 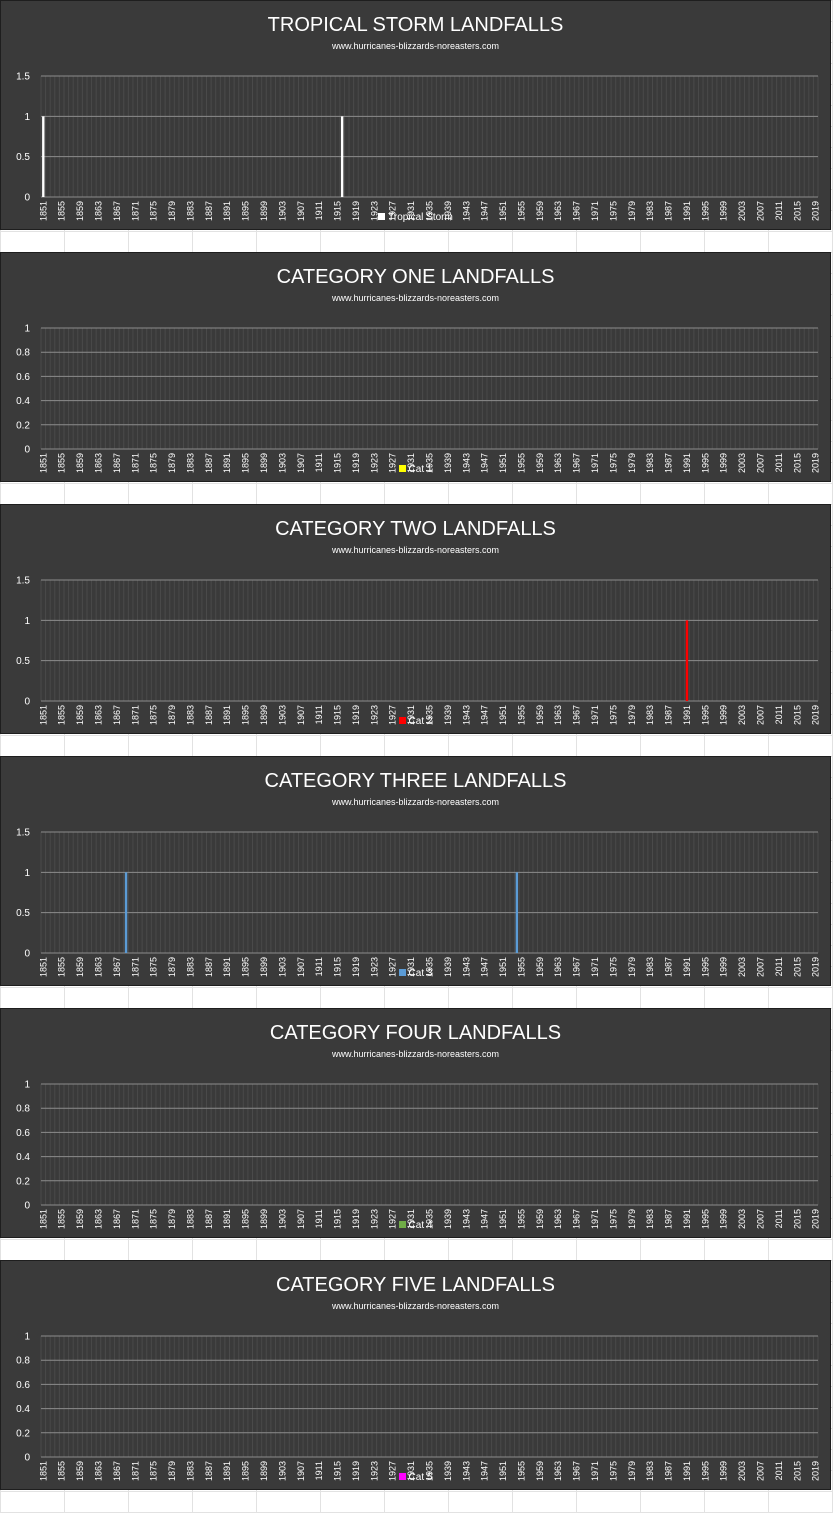 I want to click on x-tick-label: 1931, so click(x=411, y=1219).